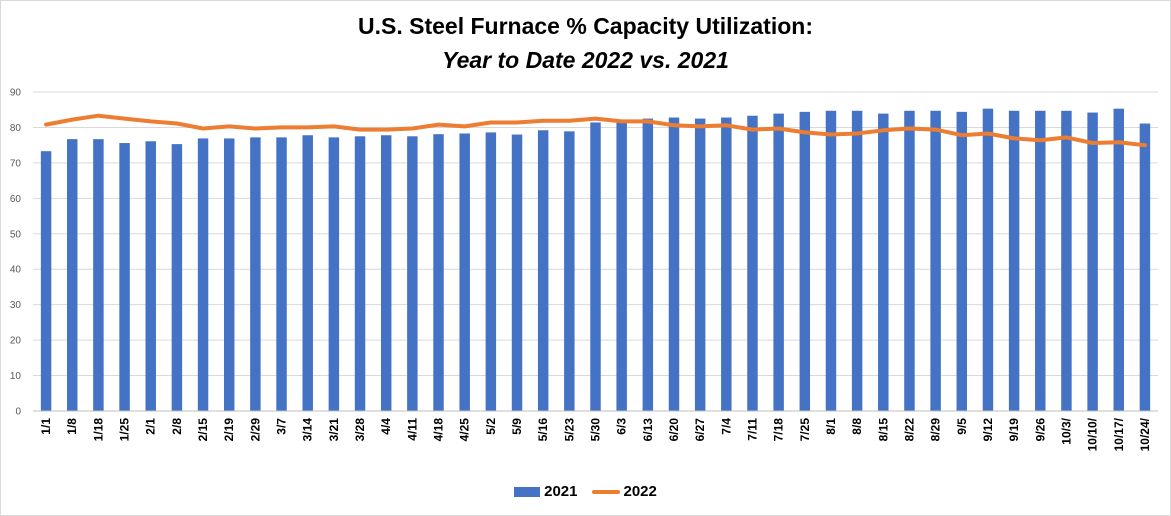 This screenshot has height=516, width=1171. What do you see at coordinates (1014, 430) in the screenshot?
I see `x-tick-label: 9/19` at bounding box center [1014, 430].